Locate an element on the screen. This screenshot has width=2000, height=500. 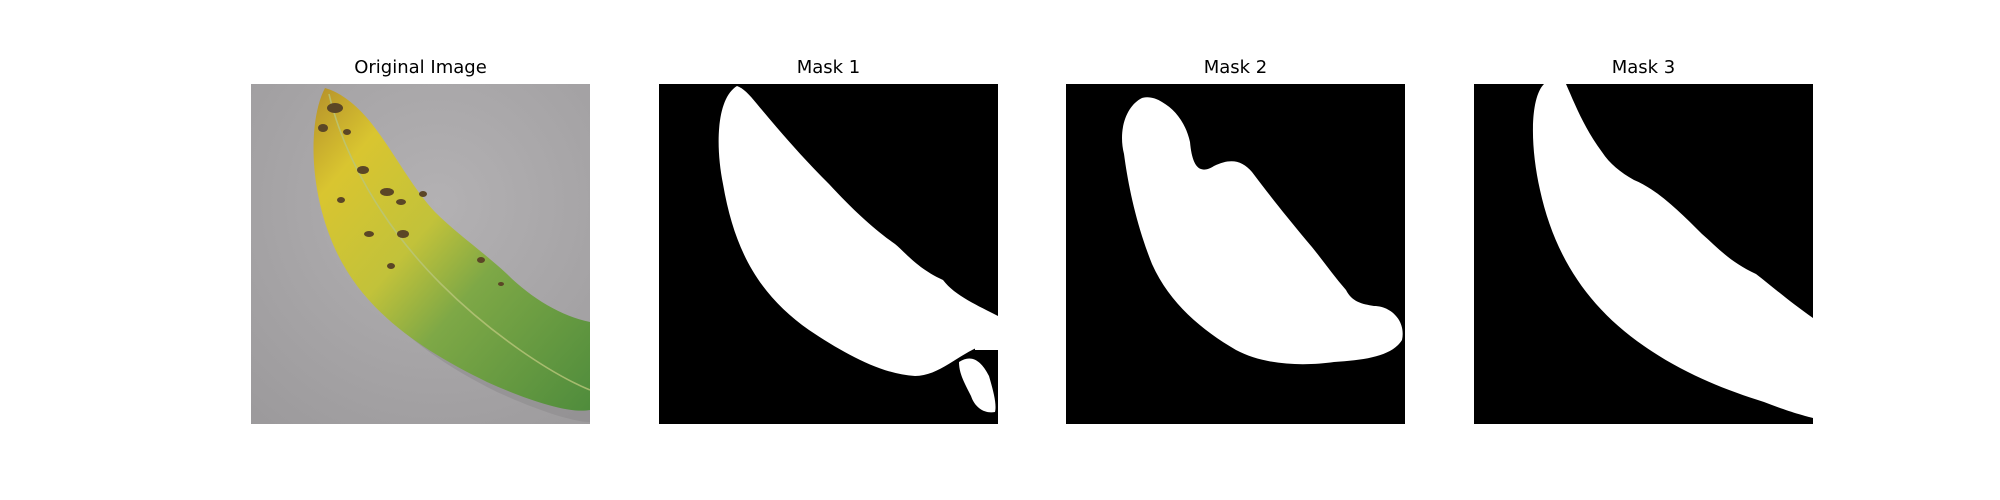
mask-1-image is located at coordinates (828, 254).